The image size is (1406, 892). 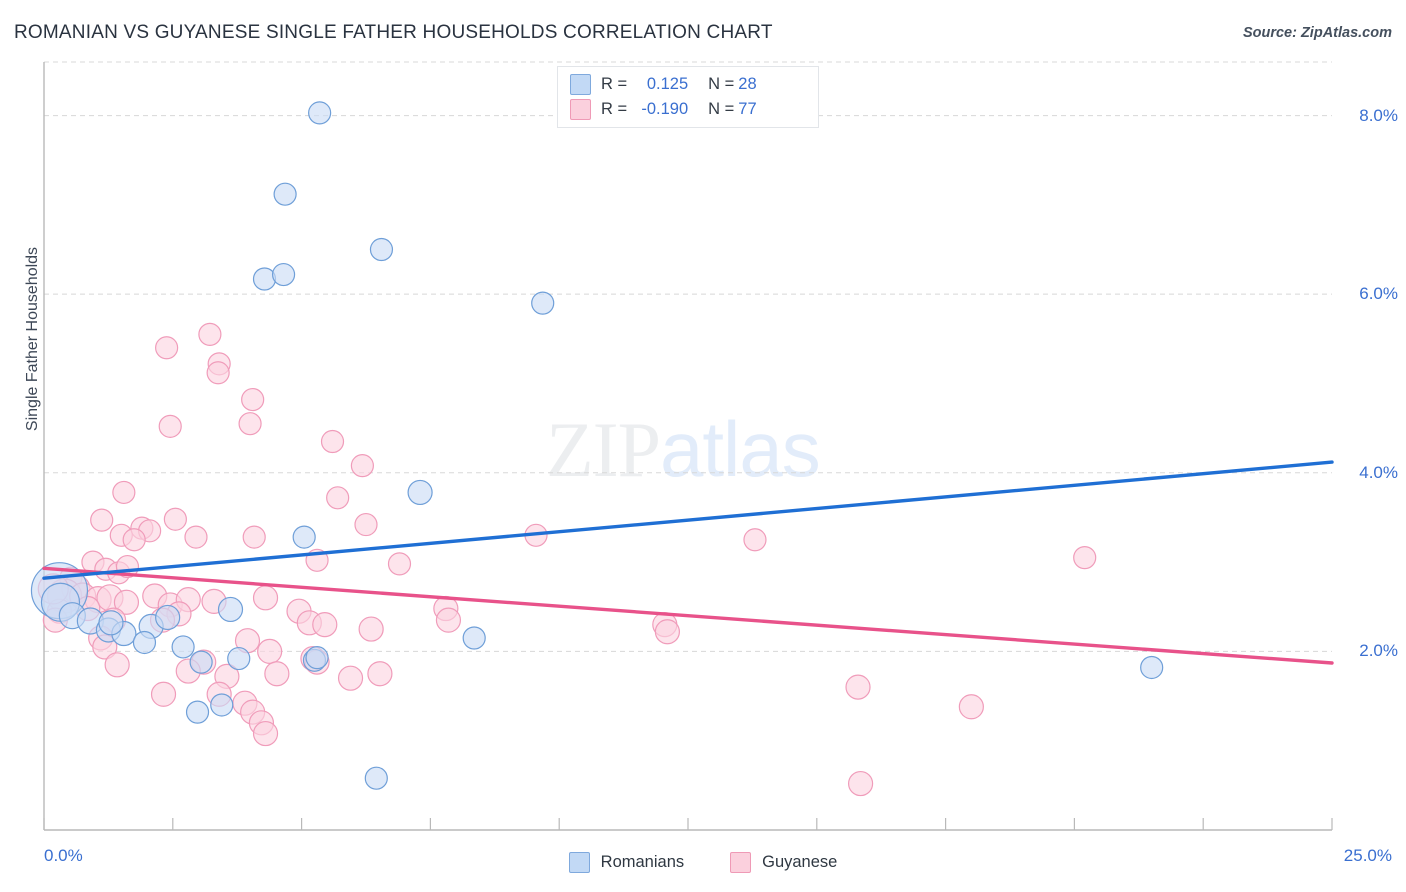 I want to click on r-value-romanians: 0.125, so click(x=667, y=84).